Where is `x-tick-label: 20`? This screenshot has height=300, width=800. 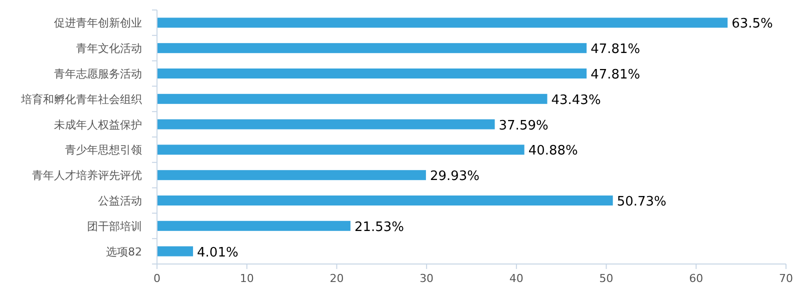 x-tick-label: 20 is located at coordinates (337, 278).